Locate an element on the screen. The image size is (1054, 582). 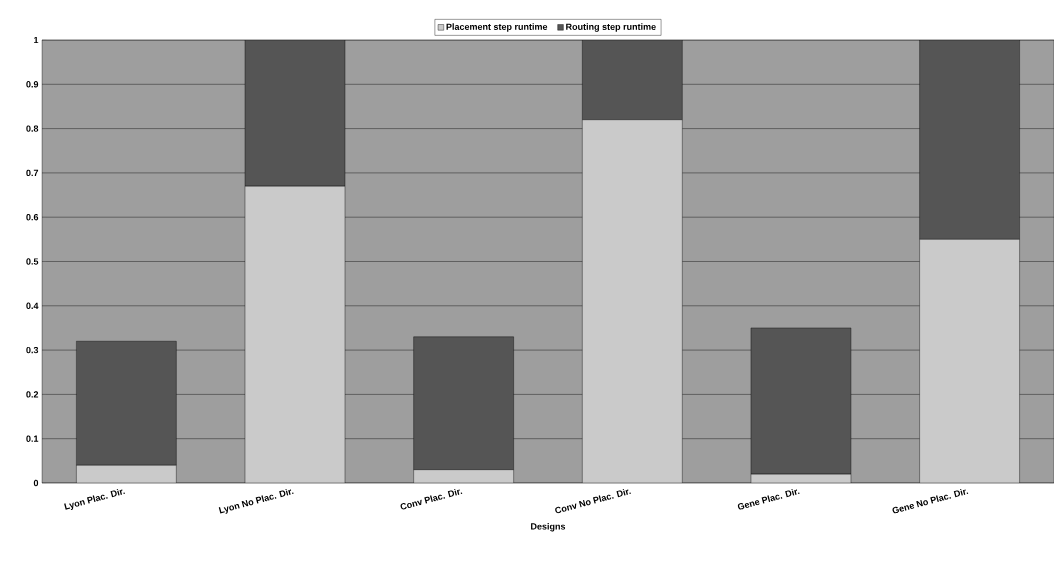
x-tick-label: Lyon Plac. Dir. is located at coordinates (94, 499).